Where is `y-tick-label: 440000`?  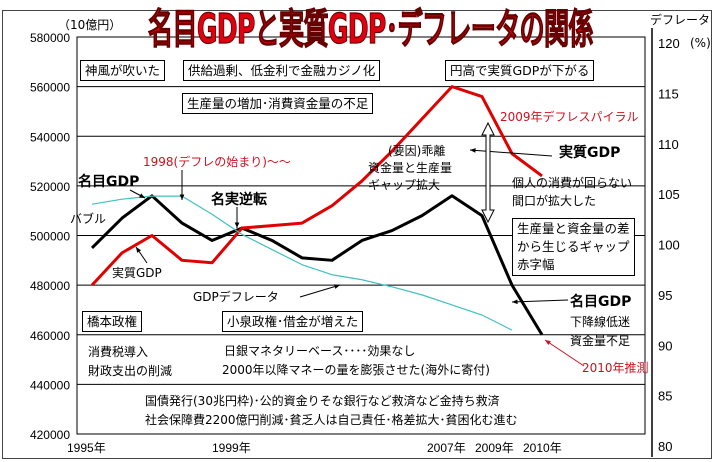 y-tick-label: 440000 is located at coordinates (50, 385).